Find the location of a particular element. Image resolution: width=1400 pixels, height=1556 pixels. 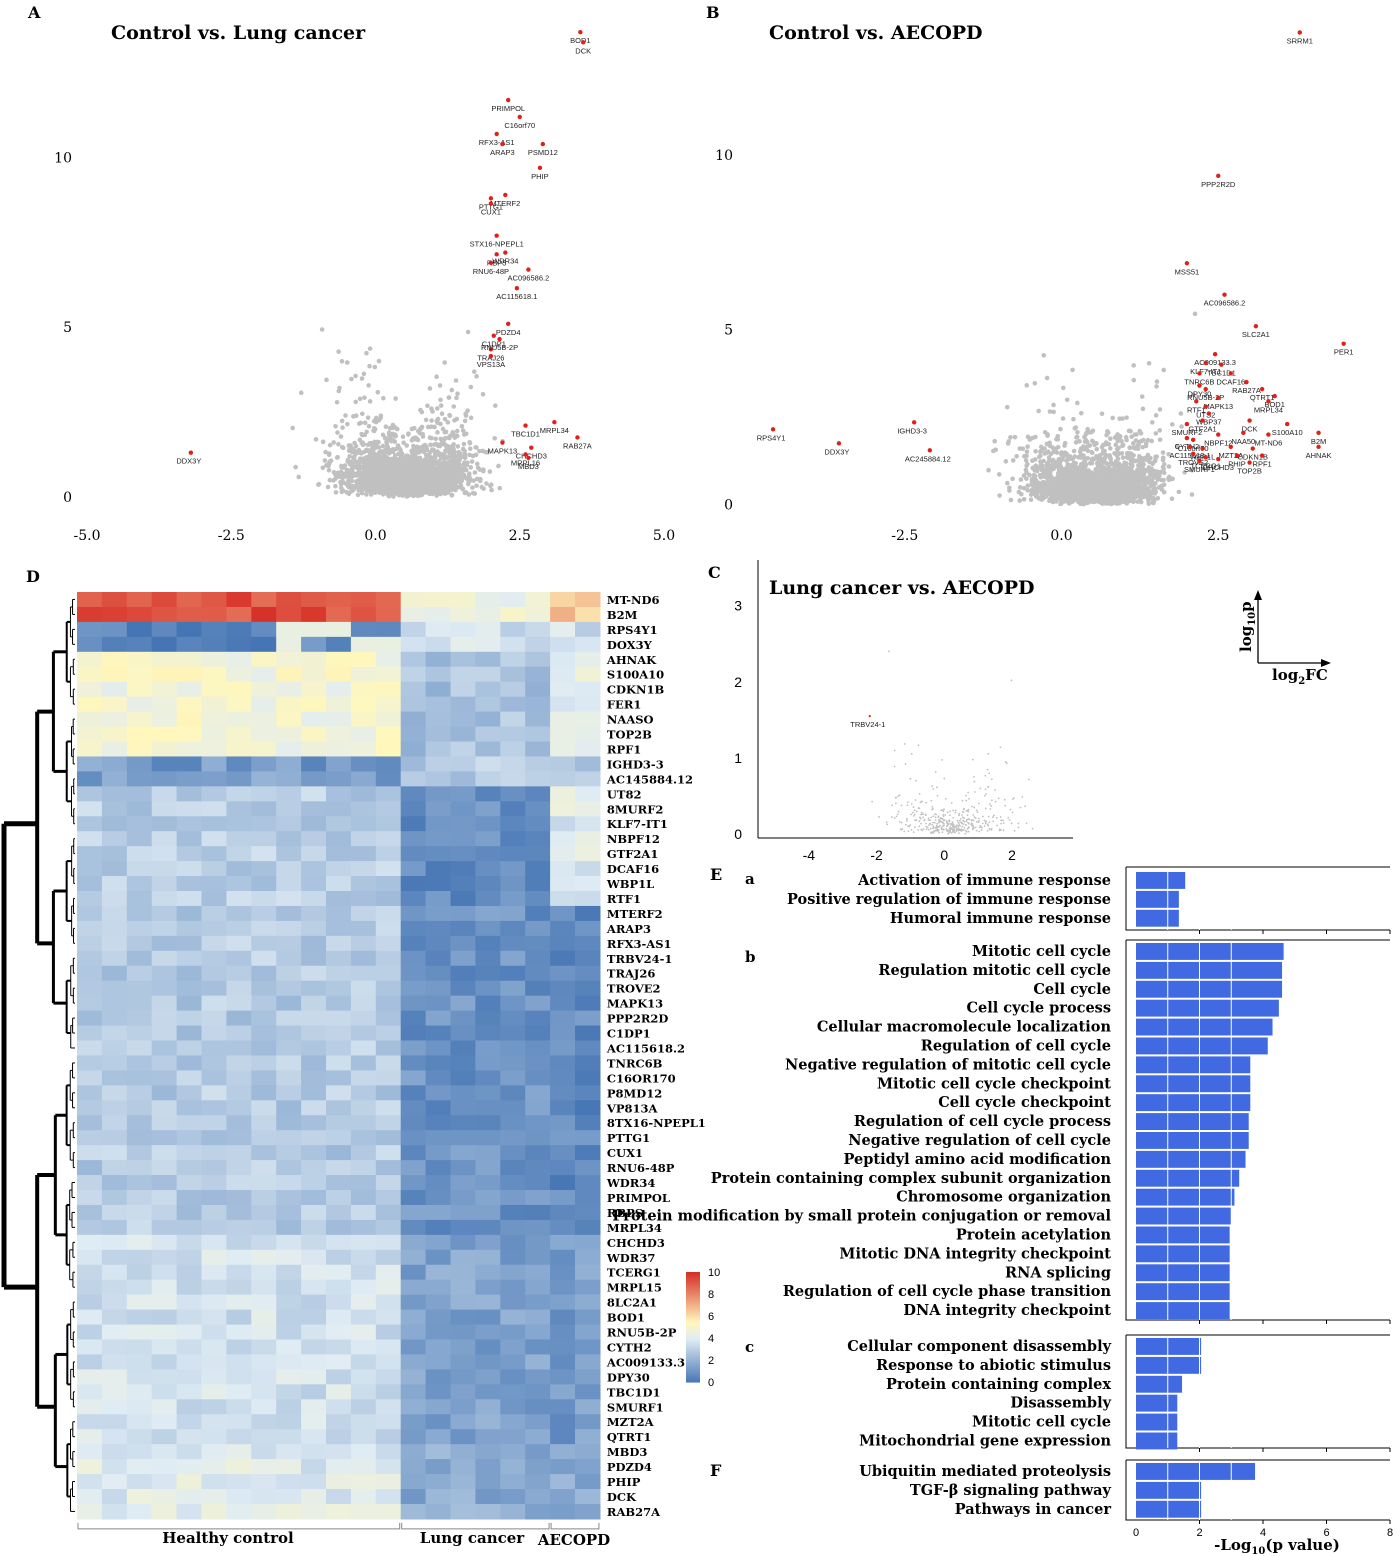

gene-label: CUX1 is located at coordinates (491, 211).